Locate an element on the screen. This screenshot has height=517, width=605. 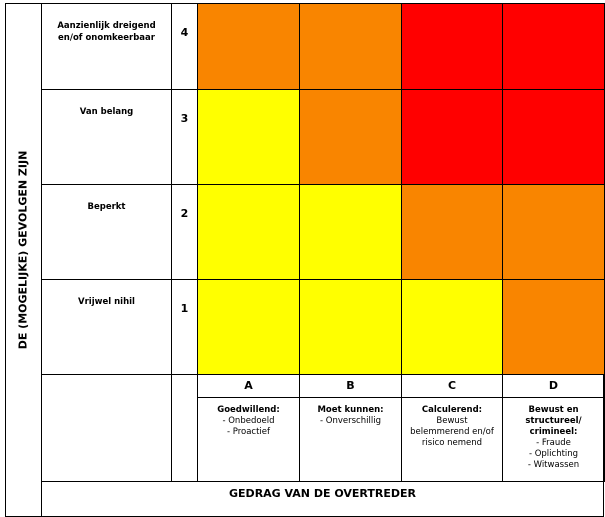
column-heading: structureel/ is located at coordinates (553, 421).